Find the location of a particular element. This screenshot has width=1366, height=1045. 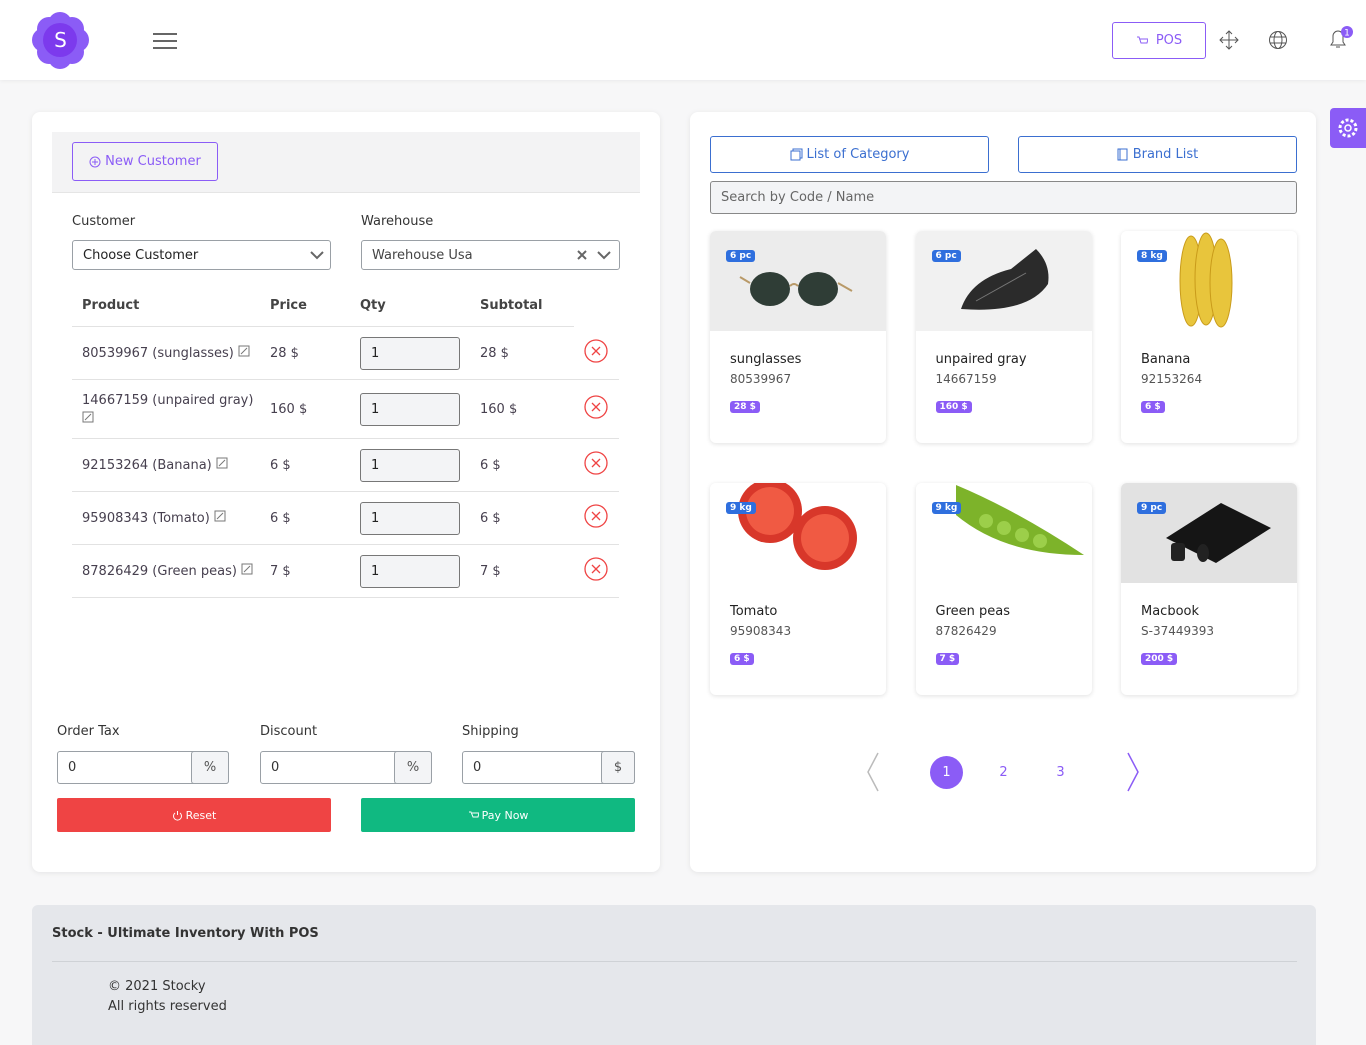

product-card: 8 kg Banana 92153264 6 $ is located at coordinates (1209, 337).